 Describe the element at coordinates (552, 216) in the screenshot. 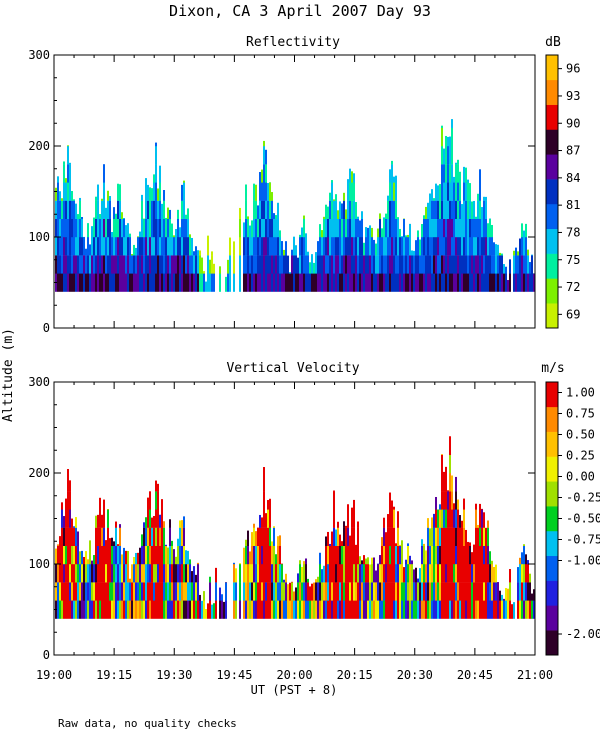

I see `reflectivity-colorbar-swatch` at that location.